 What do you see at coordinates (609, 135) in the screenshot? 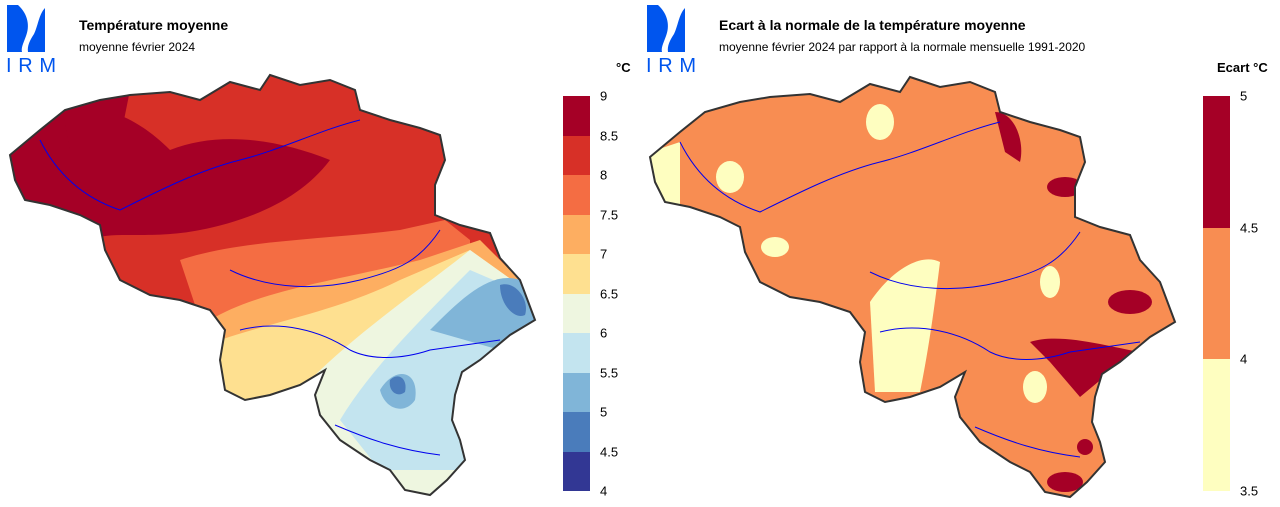
I see `legend-tick-label: 8.5` at bounding box center [609, 135].